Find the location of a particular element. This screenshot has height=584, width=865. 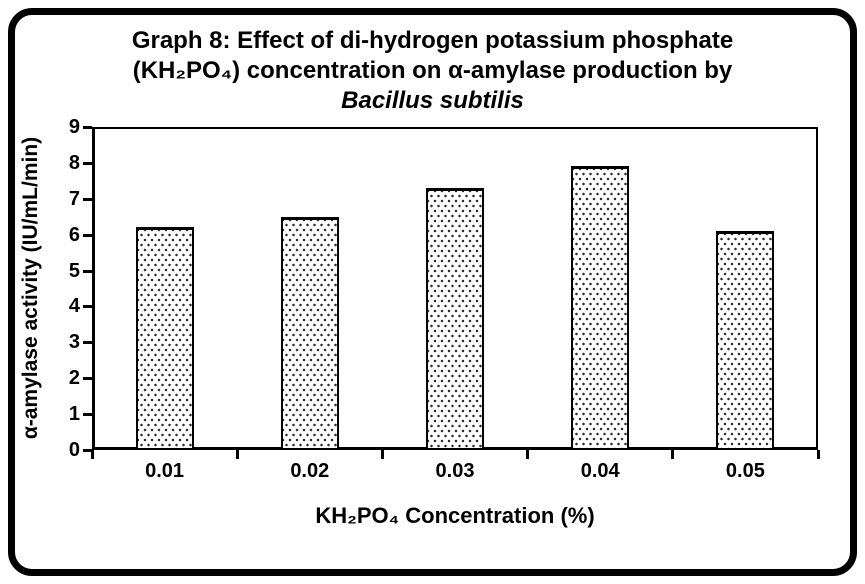

y-axis-tick-label: 6 is located at coordinates (74, 234).